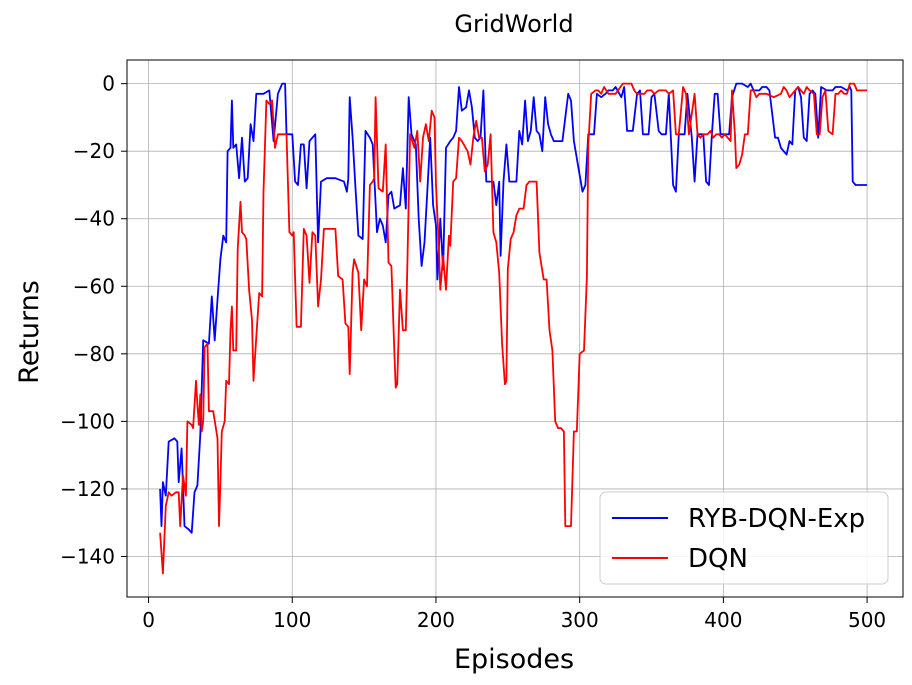 The height and width of the screenshot is (685, 912). What do you see at coordinates (87, 556) in the screenshot?
I see `y-tick-label: −140` at bounding box center [87, 556].